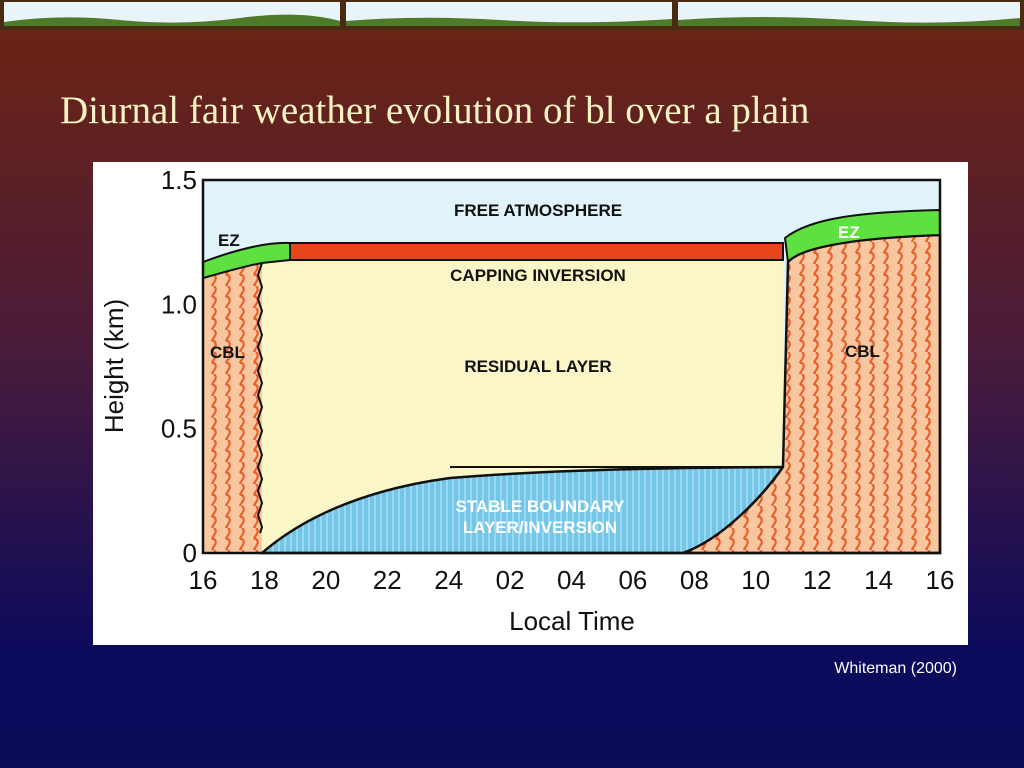 The height and width of the screenshot is (768, 1024). Describe the element at coordinates (114, 366) in the screenshot. I see `y-axis-label: Height (km)` at that location.